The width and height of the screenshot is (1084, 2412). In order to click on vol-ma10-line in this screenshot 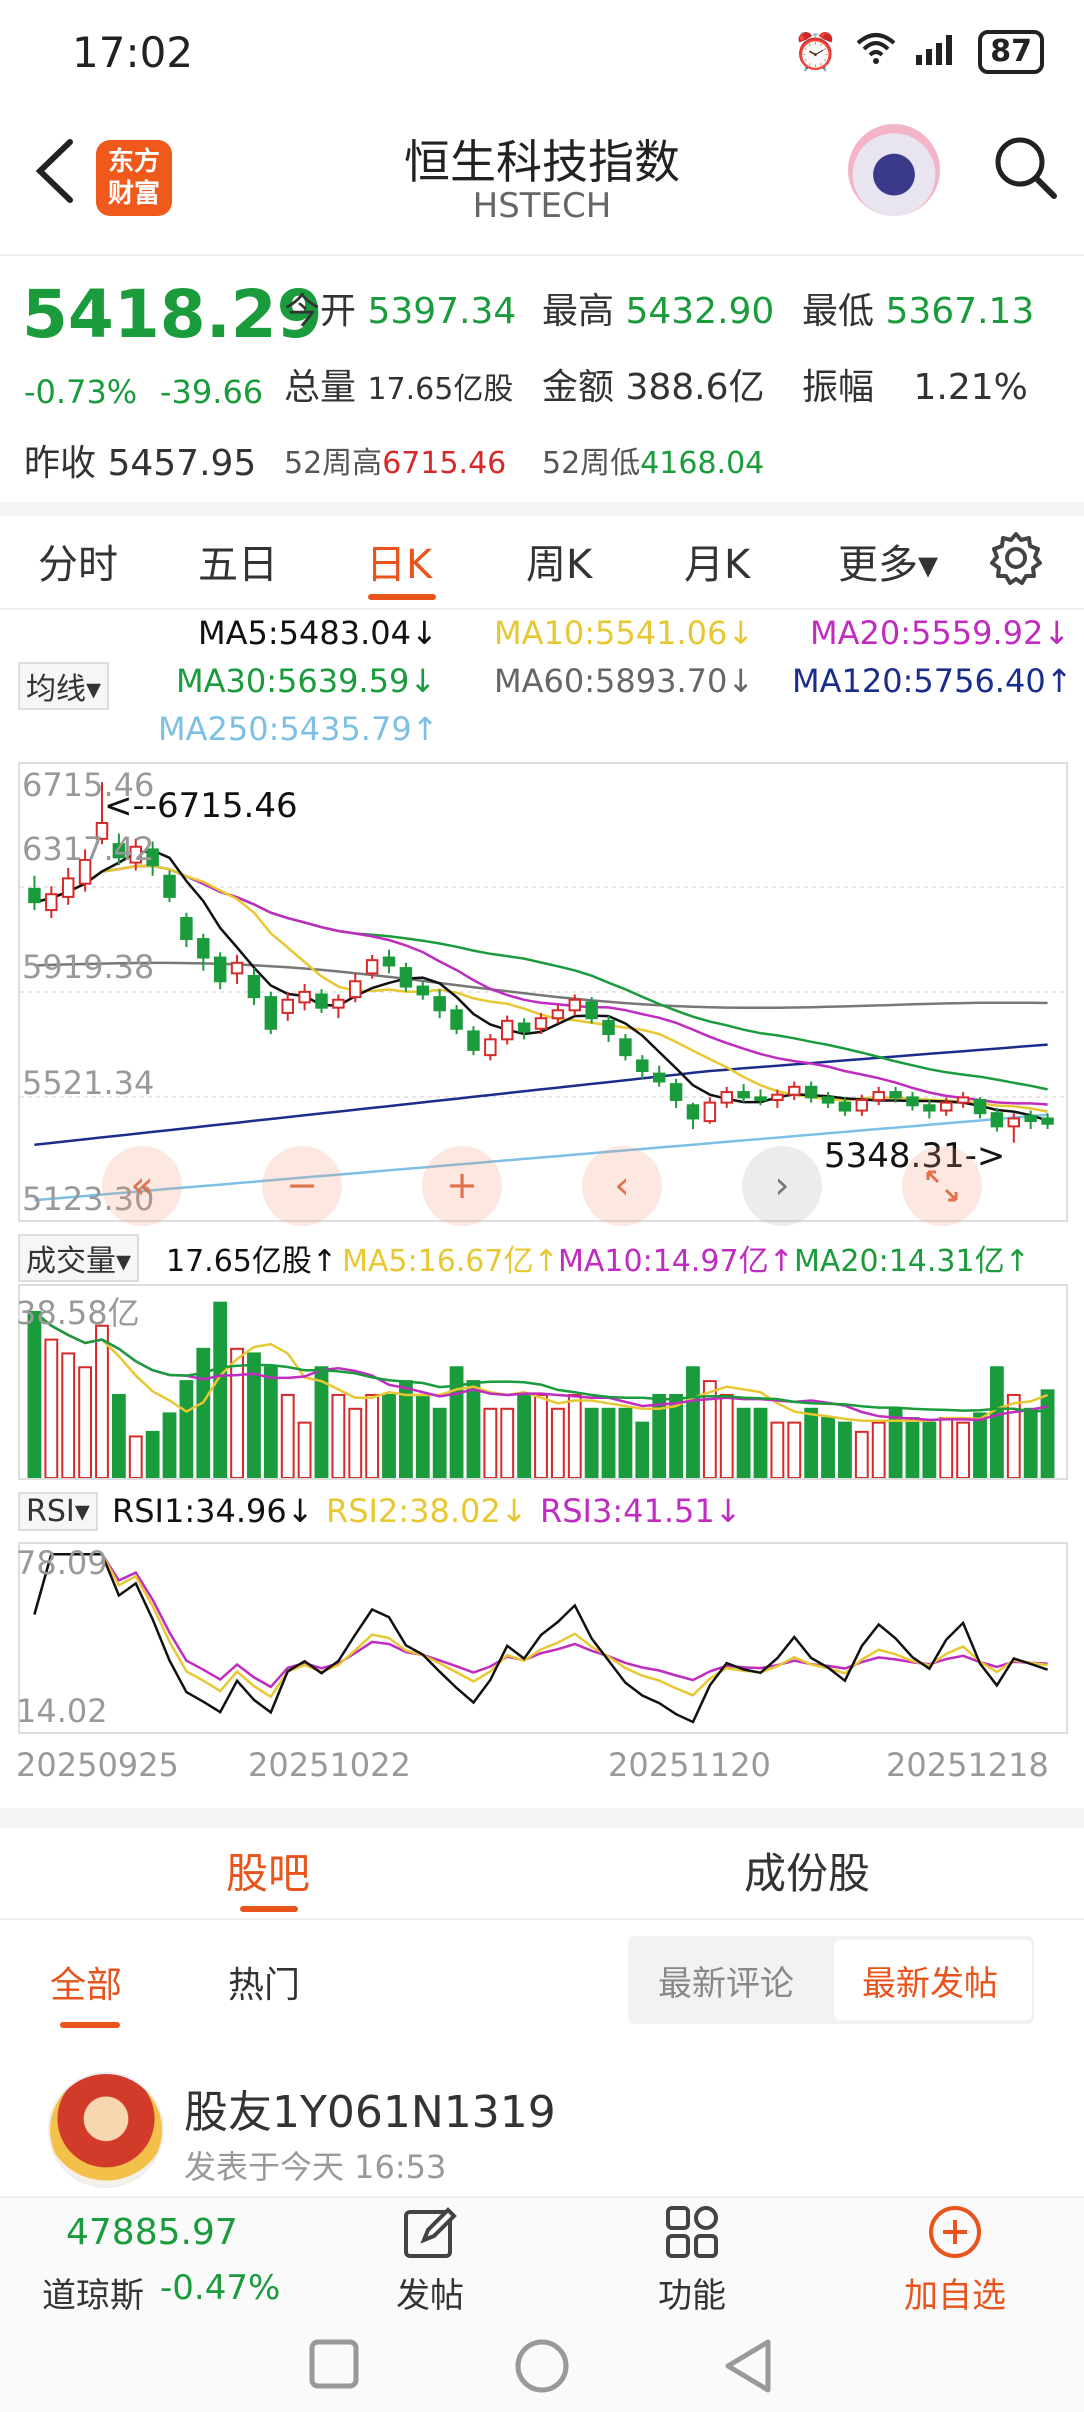, I will do `click(540, 1366)`.